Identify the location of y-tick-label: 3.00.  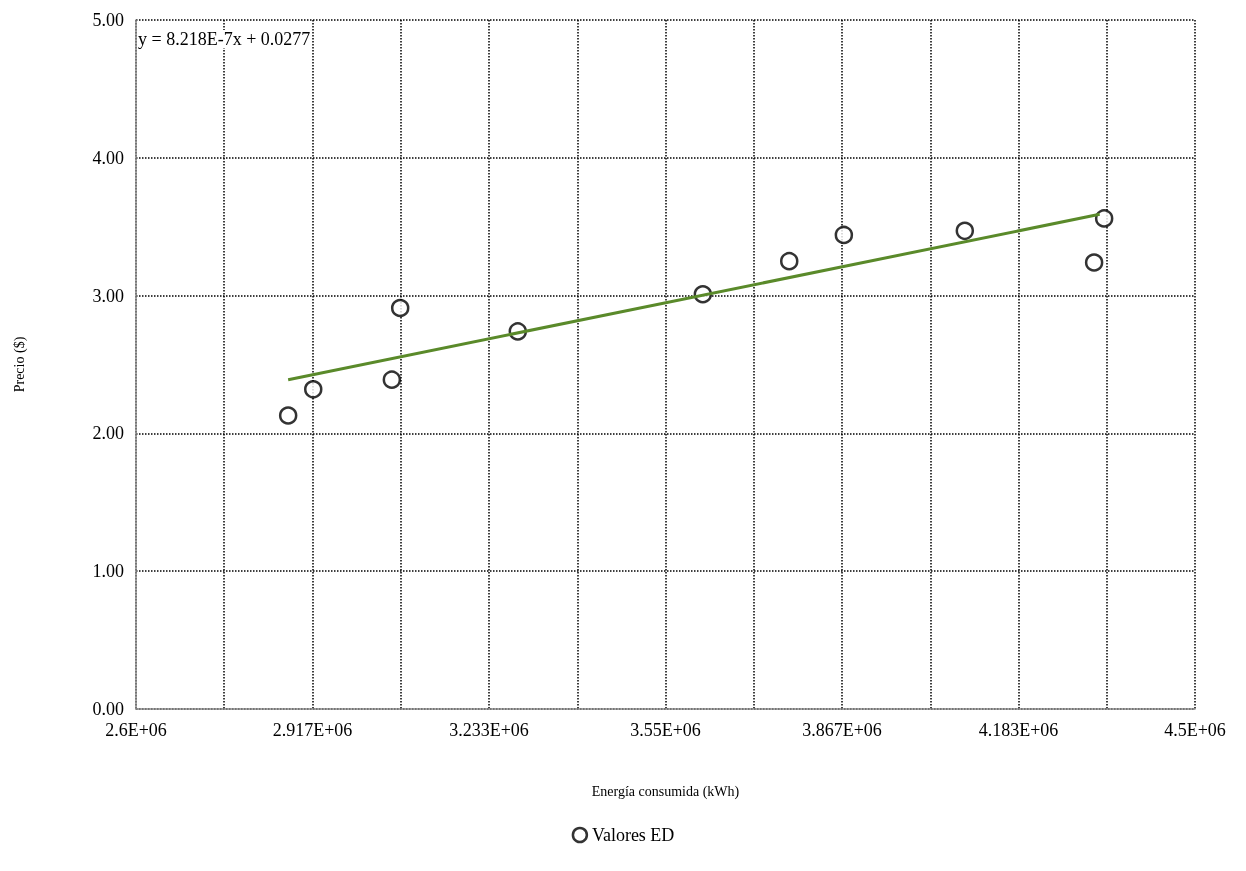
(108, 295).